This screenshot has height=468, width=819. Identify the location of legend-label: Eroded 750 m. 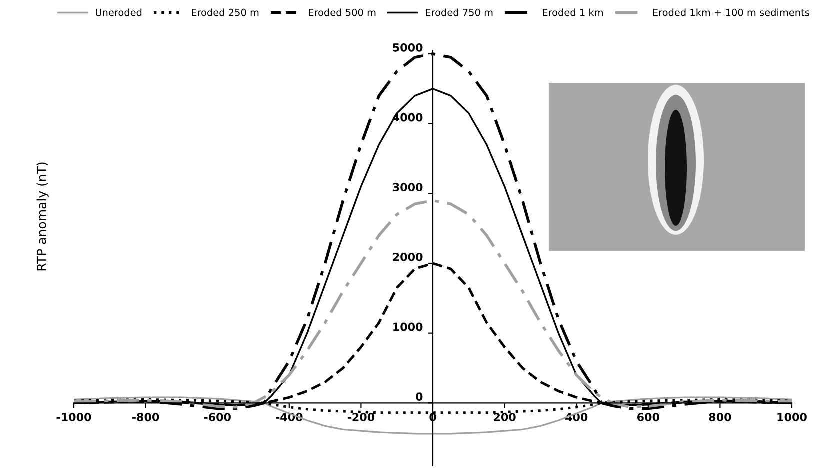
(459, 12).